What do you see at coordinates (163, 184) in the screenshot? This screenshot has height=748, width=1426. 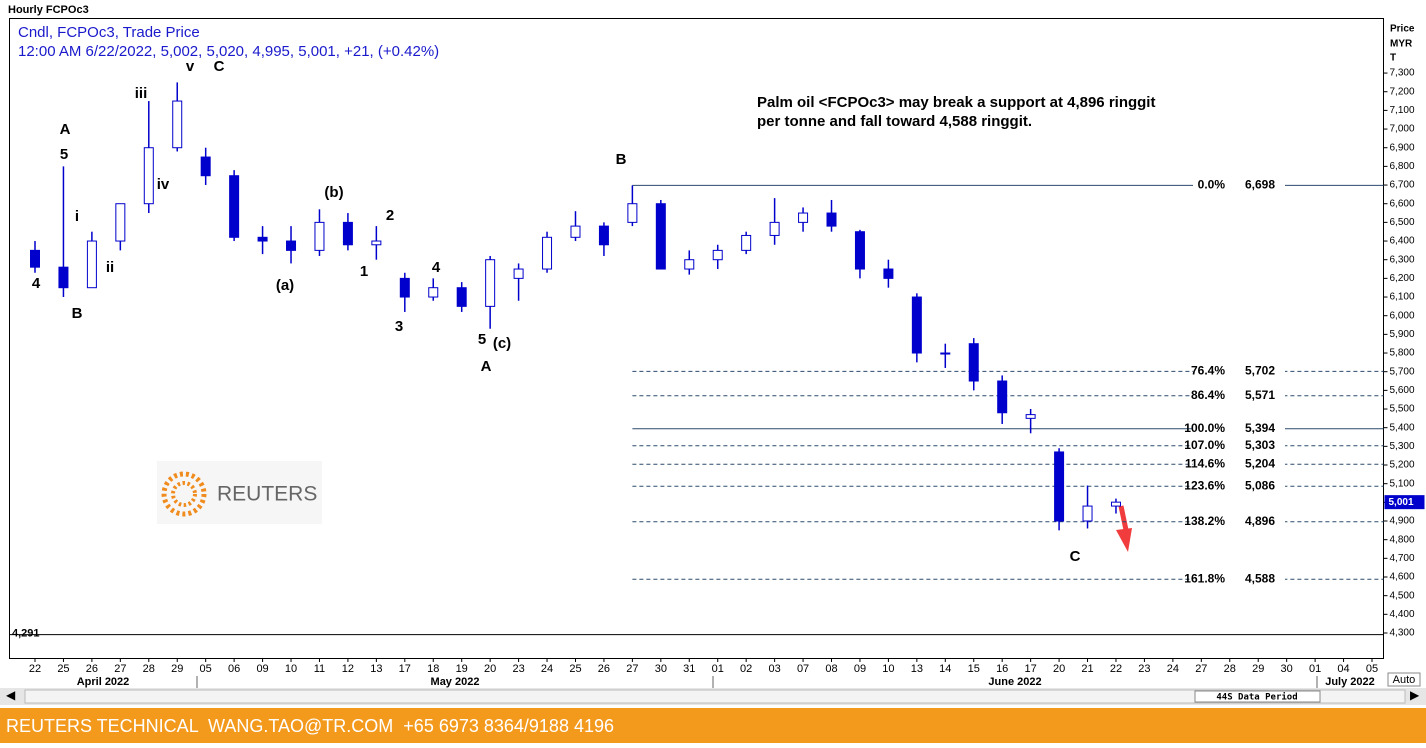 I see `wave-label: iv` at bounding box center [163, 184].